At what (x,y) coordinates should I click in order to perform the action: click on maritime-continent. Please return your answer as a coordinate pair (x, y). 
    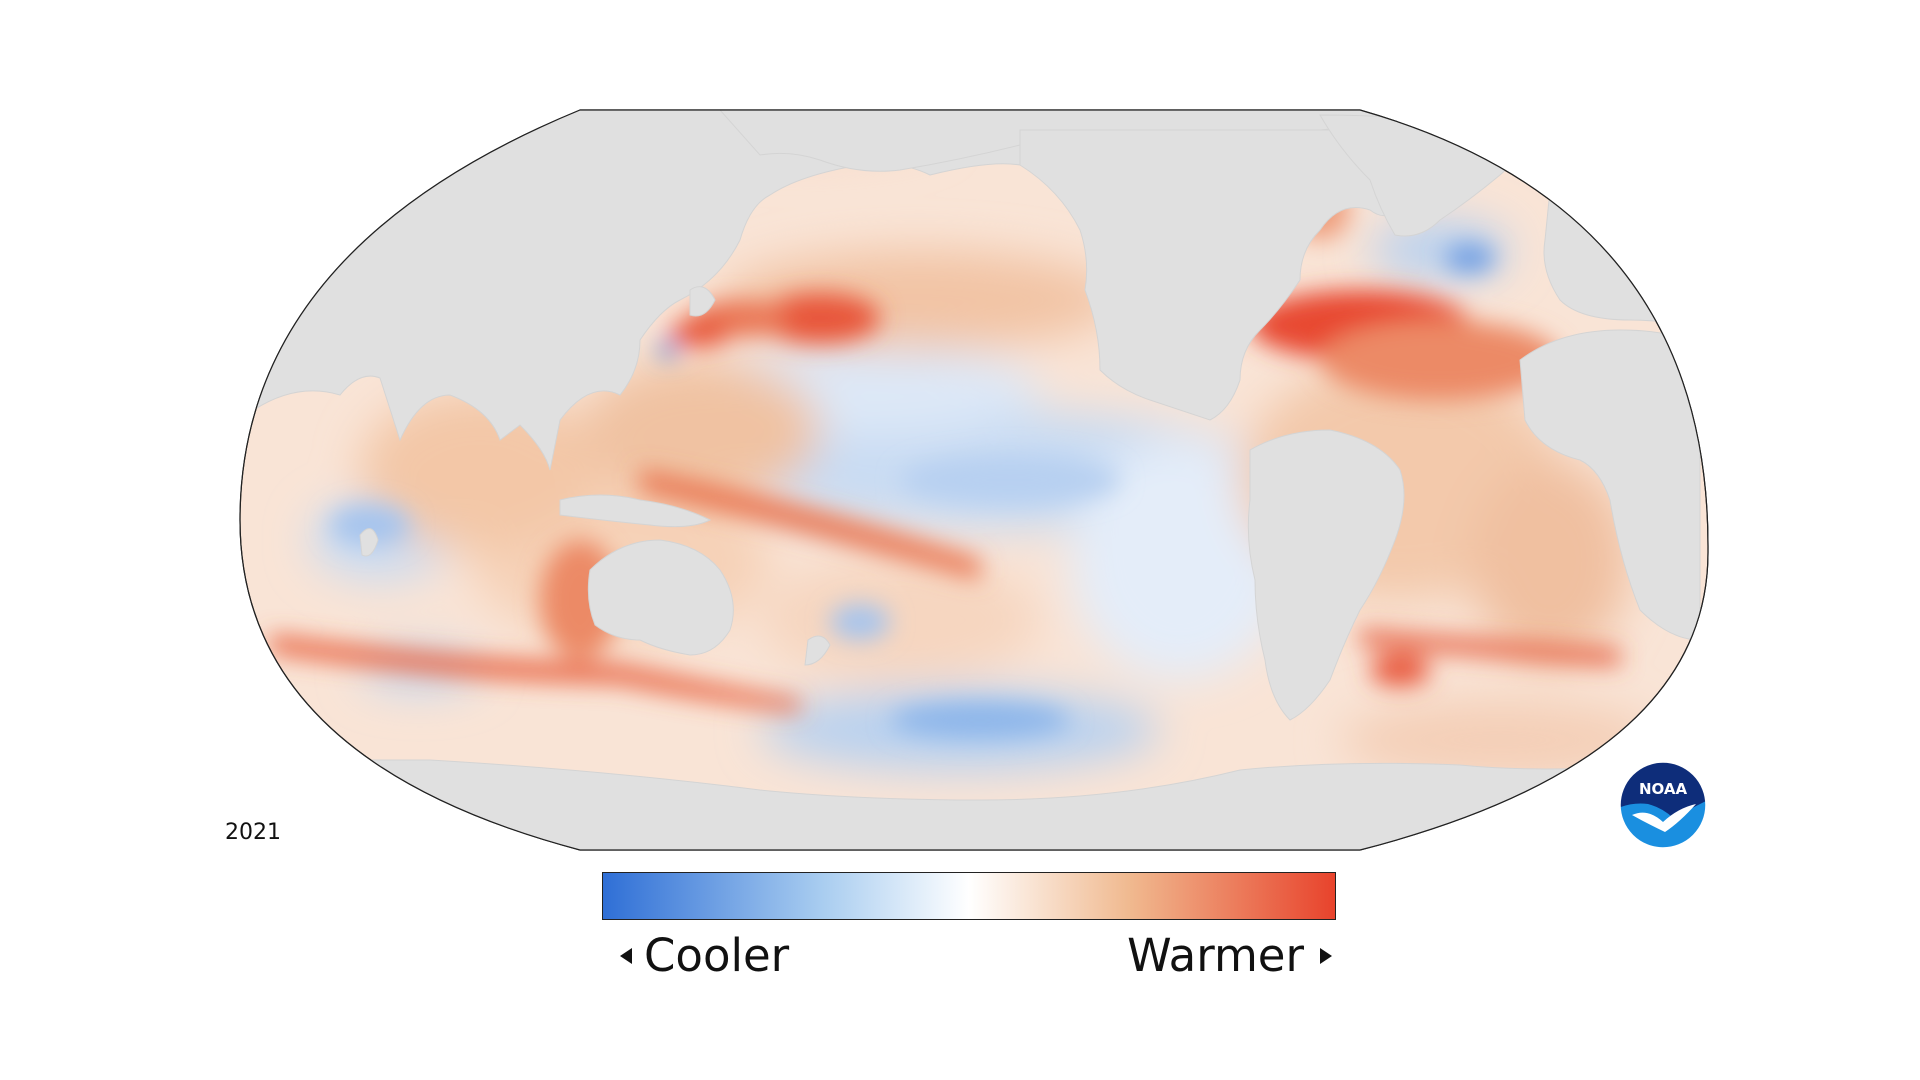
    Looking at the image, I should click on (635, 511).